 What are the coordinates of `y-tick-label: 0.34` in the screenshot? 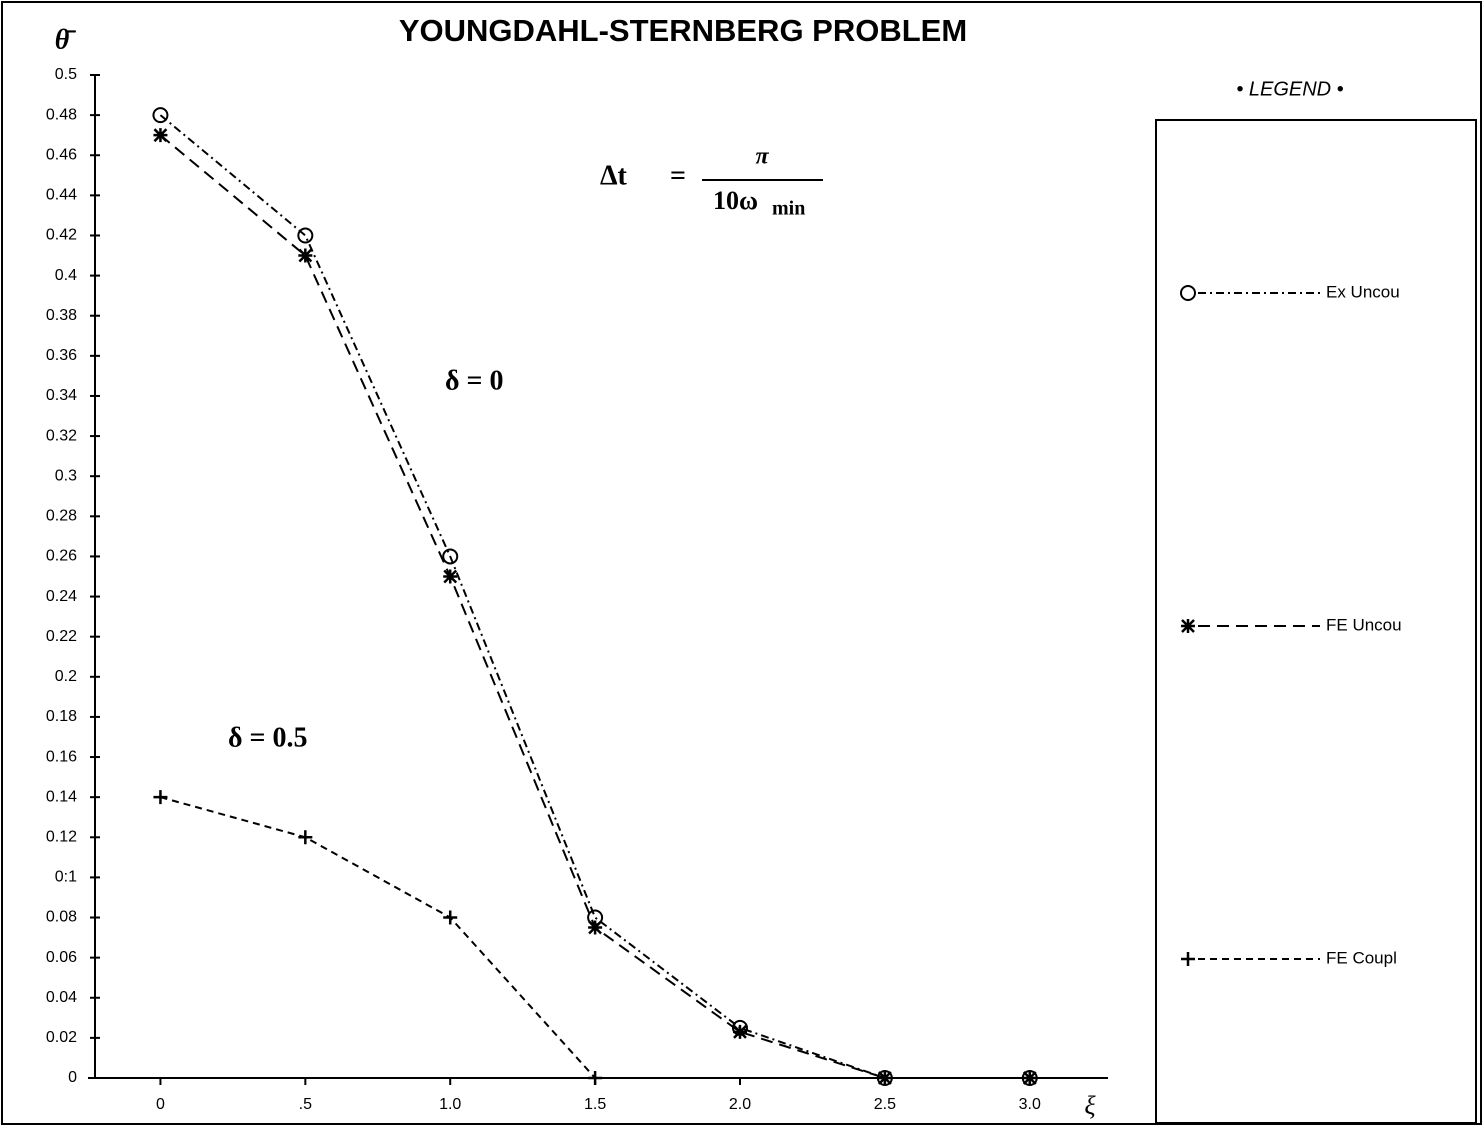 It's located at (61, 395).